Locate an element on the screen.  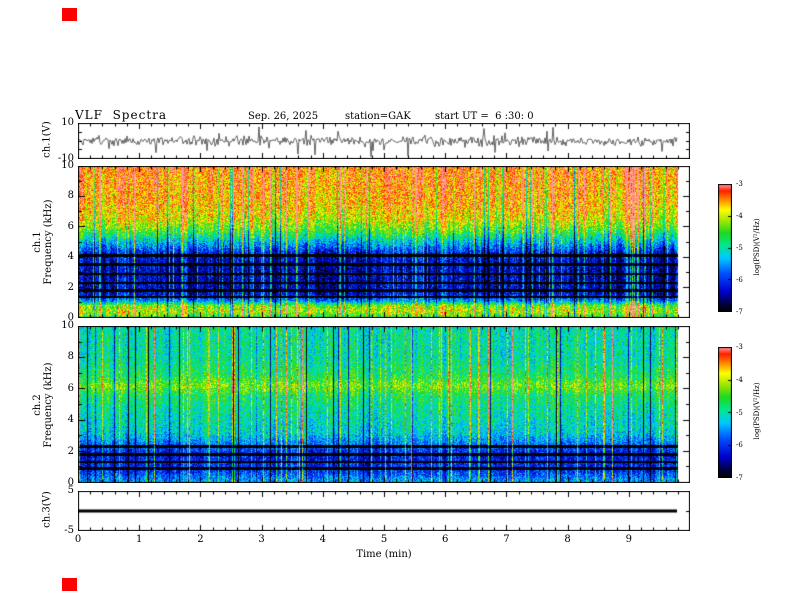
ch3-voltage-axis-label: ch.3(V) is located at coordinates (47, 510).